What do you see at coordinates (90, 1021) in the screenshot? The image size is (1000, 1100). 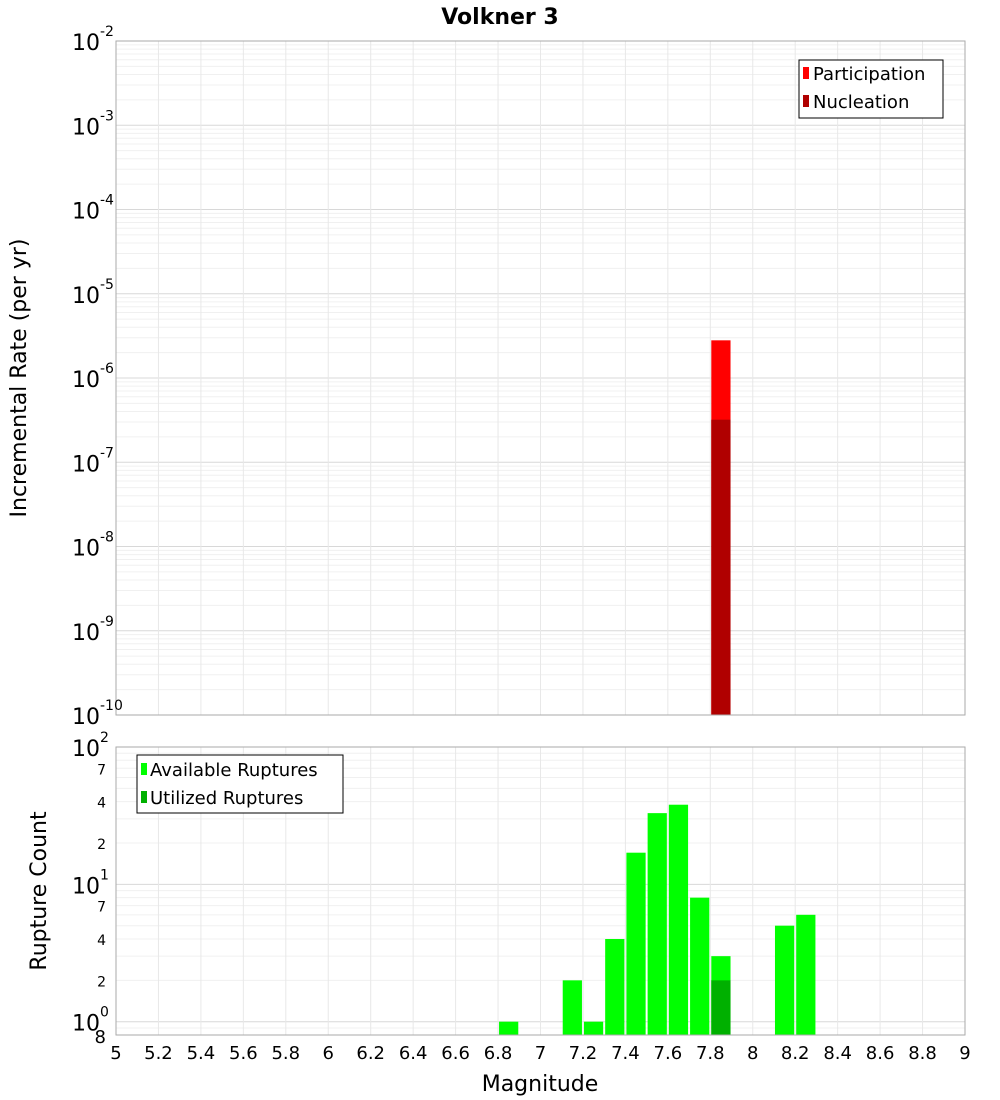 I see `count-y-tick-label: 10⁰` at bounding box center [90, 1021].